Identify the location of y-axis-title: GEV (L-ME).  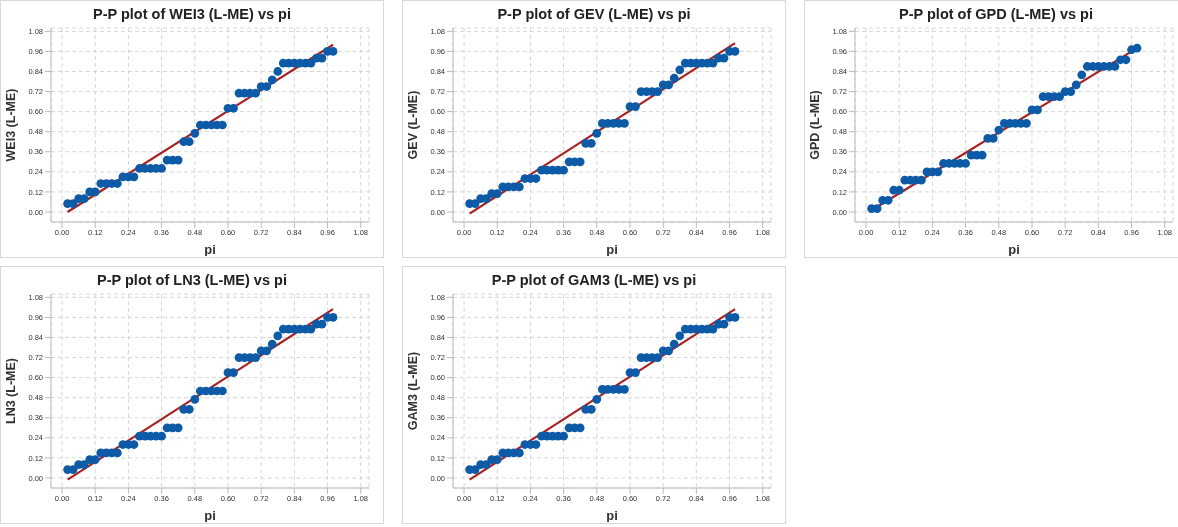
(413, 125).